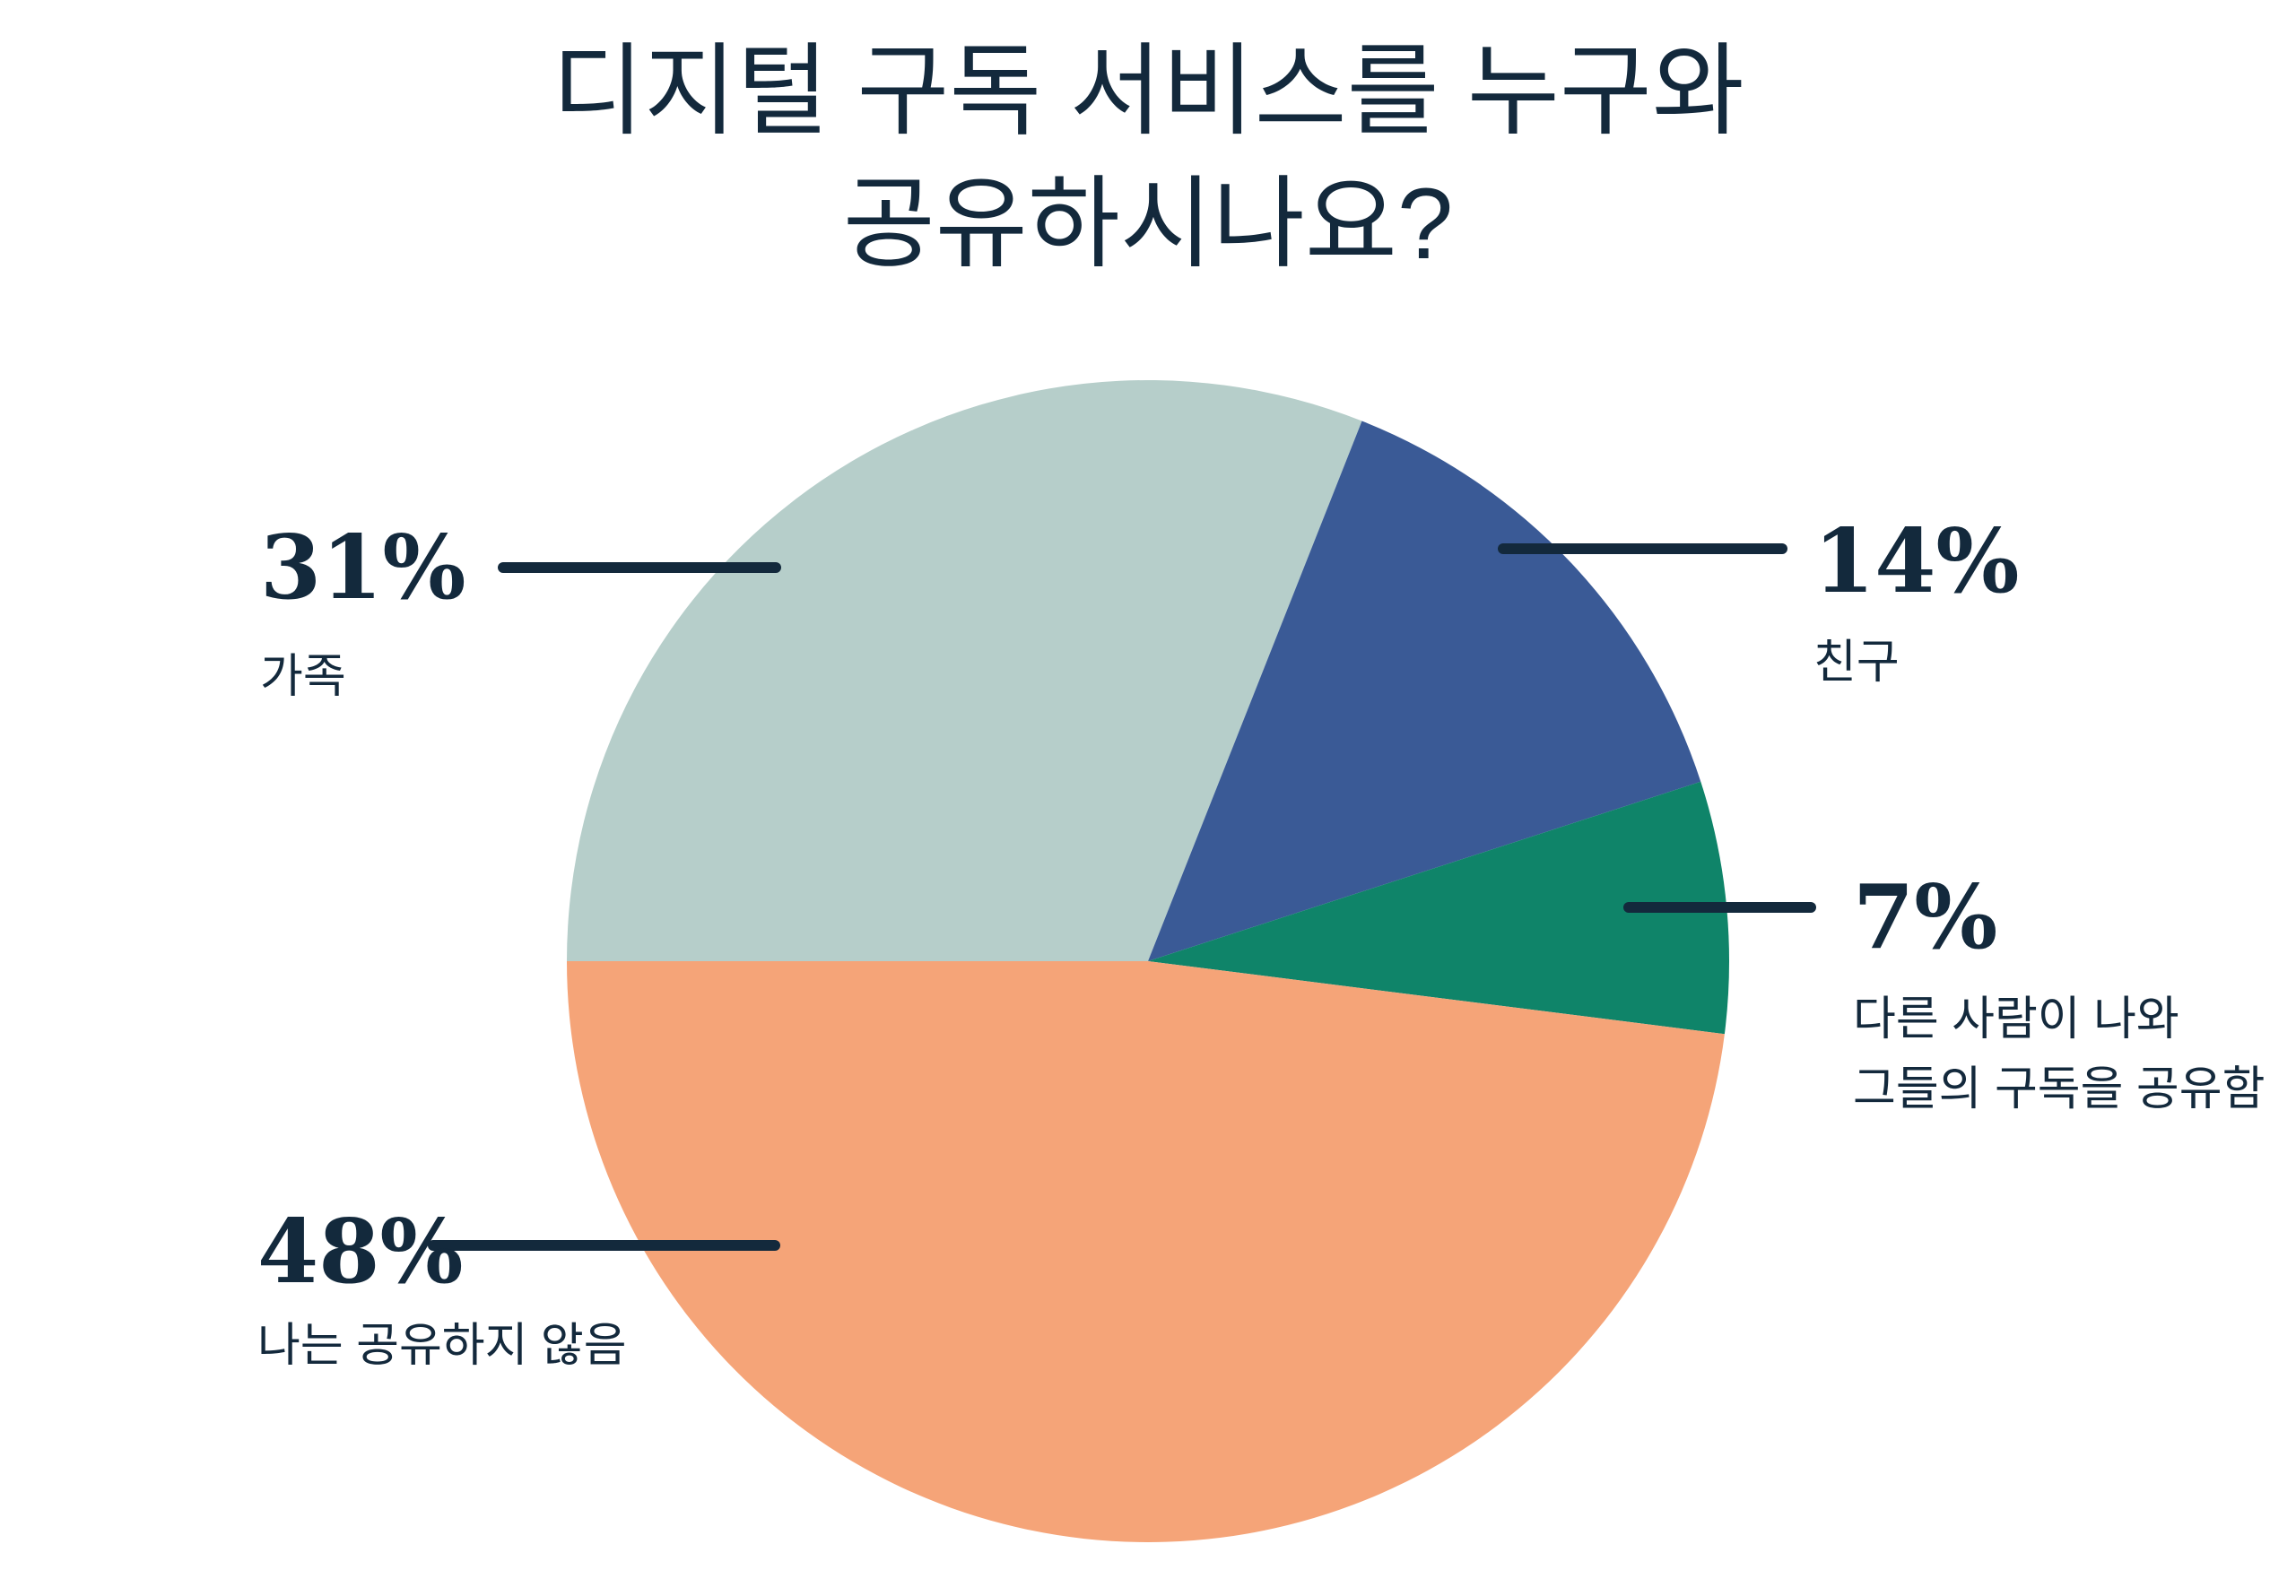 Image resolution: width=2296 pixels, height=1596 pixels. What do you see at coordinates (1642, 549) in the screenshot?
I see `leader-line-friends` at bounding box center [1642, 549].